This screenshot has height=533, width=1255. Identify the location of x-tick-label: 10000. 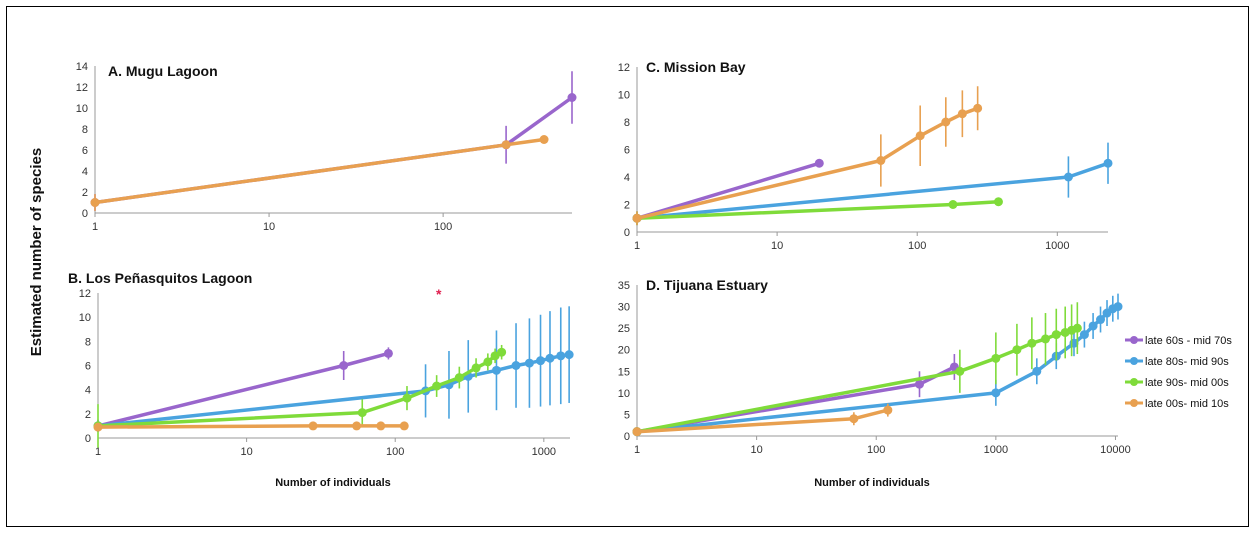
(1115, 450).